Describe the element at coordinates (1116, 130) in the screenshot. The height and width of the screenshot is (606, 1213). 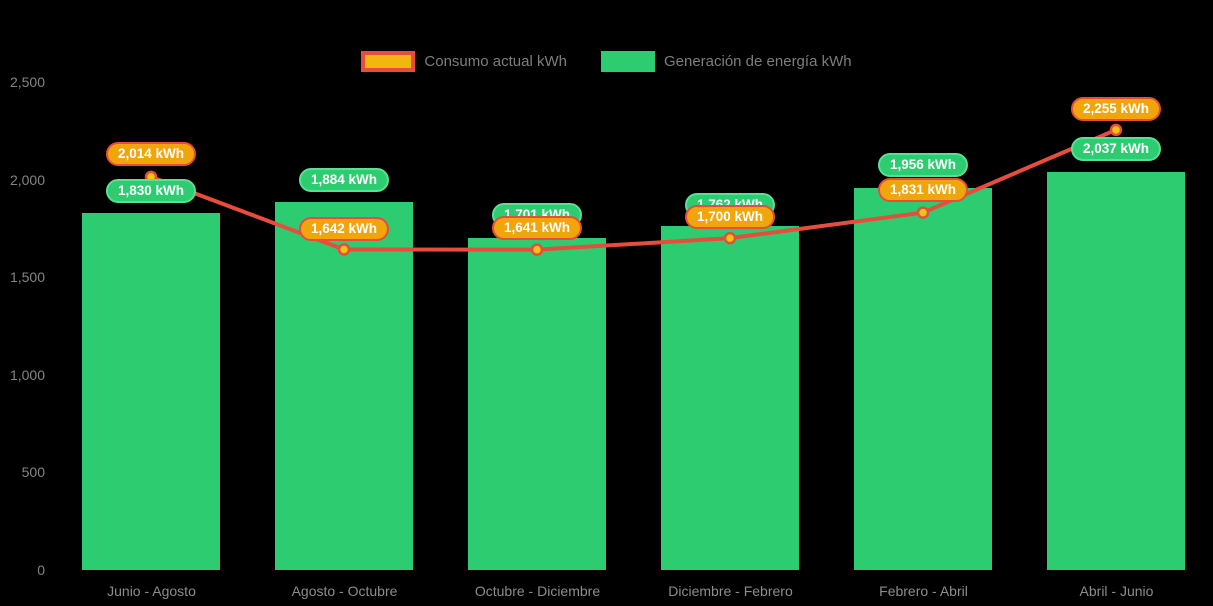
I see `consumo-point-marker` at that location.